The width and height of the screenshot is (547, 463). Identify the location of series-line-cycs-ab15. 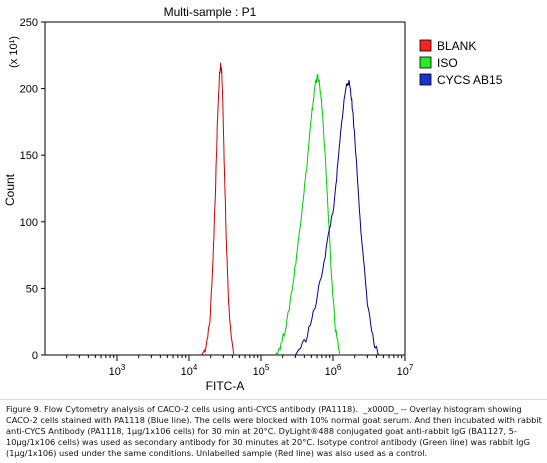
(337, 218).